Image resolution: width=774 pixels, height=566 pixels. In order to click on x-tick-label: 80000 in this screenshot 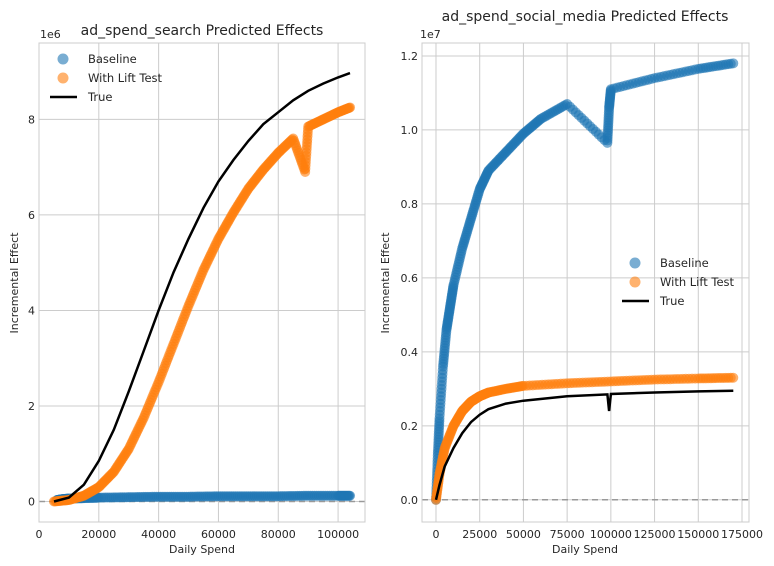, I will do `click(278, 534)`.